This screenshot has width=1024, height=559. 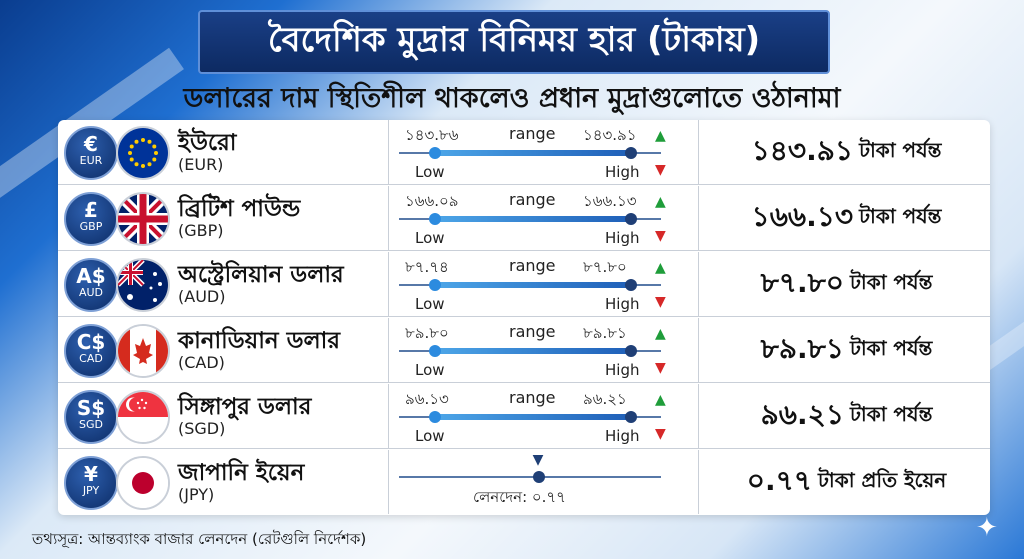 I want to click on currency-badge: ¥ JPY, so click(x=91, y=483).